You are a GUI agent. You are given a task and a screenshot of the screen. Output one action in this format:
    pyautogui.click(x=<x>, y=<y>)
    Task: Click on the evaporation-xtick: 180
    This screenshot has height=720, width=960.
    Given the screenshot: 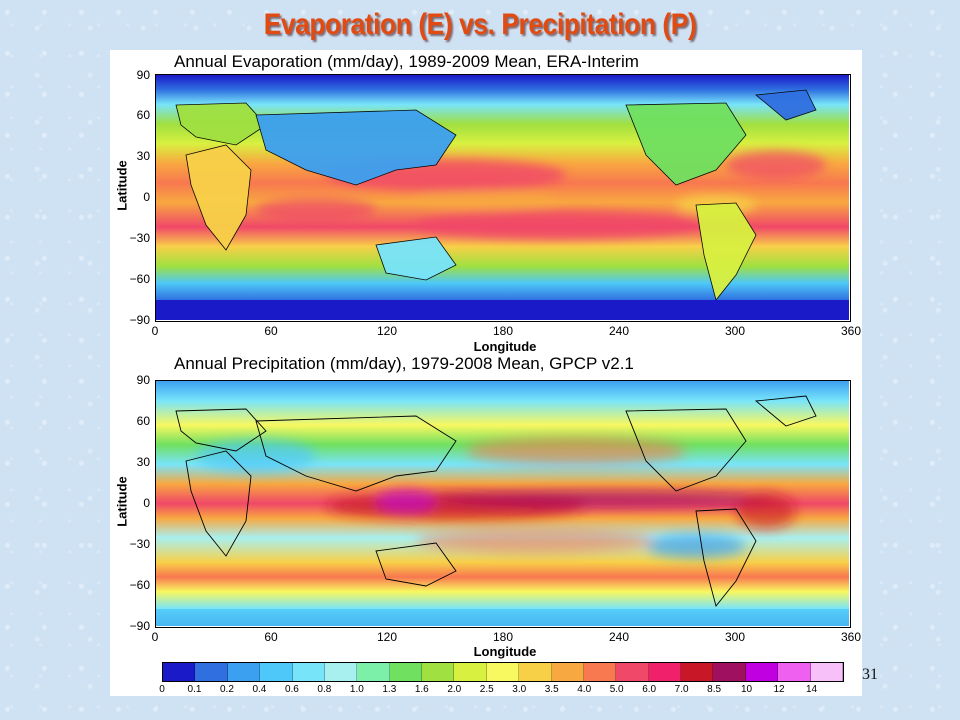 What is the action you would take?
    pyautogui.click(x=503, y=331)
    